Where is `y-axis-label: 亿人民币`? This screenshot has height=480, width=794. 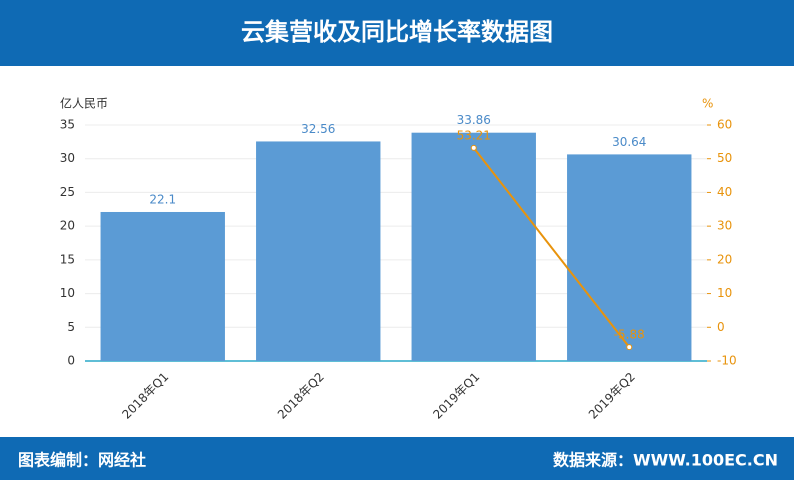 y-axis-label: 亿人民币 is located at coordinates (84, 103).